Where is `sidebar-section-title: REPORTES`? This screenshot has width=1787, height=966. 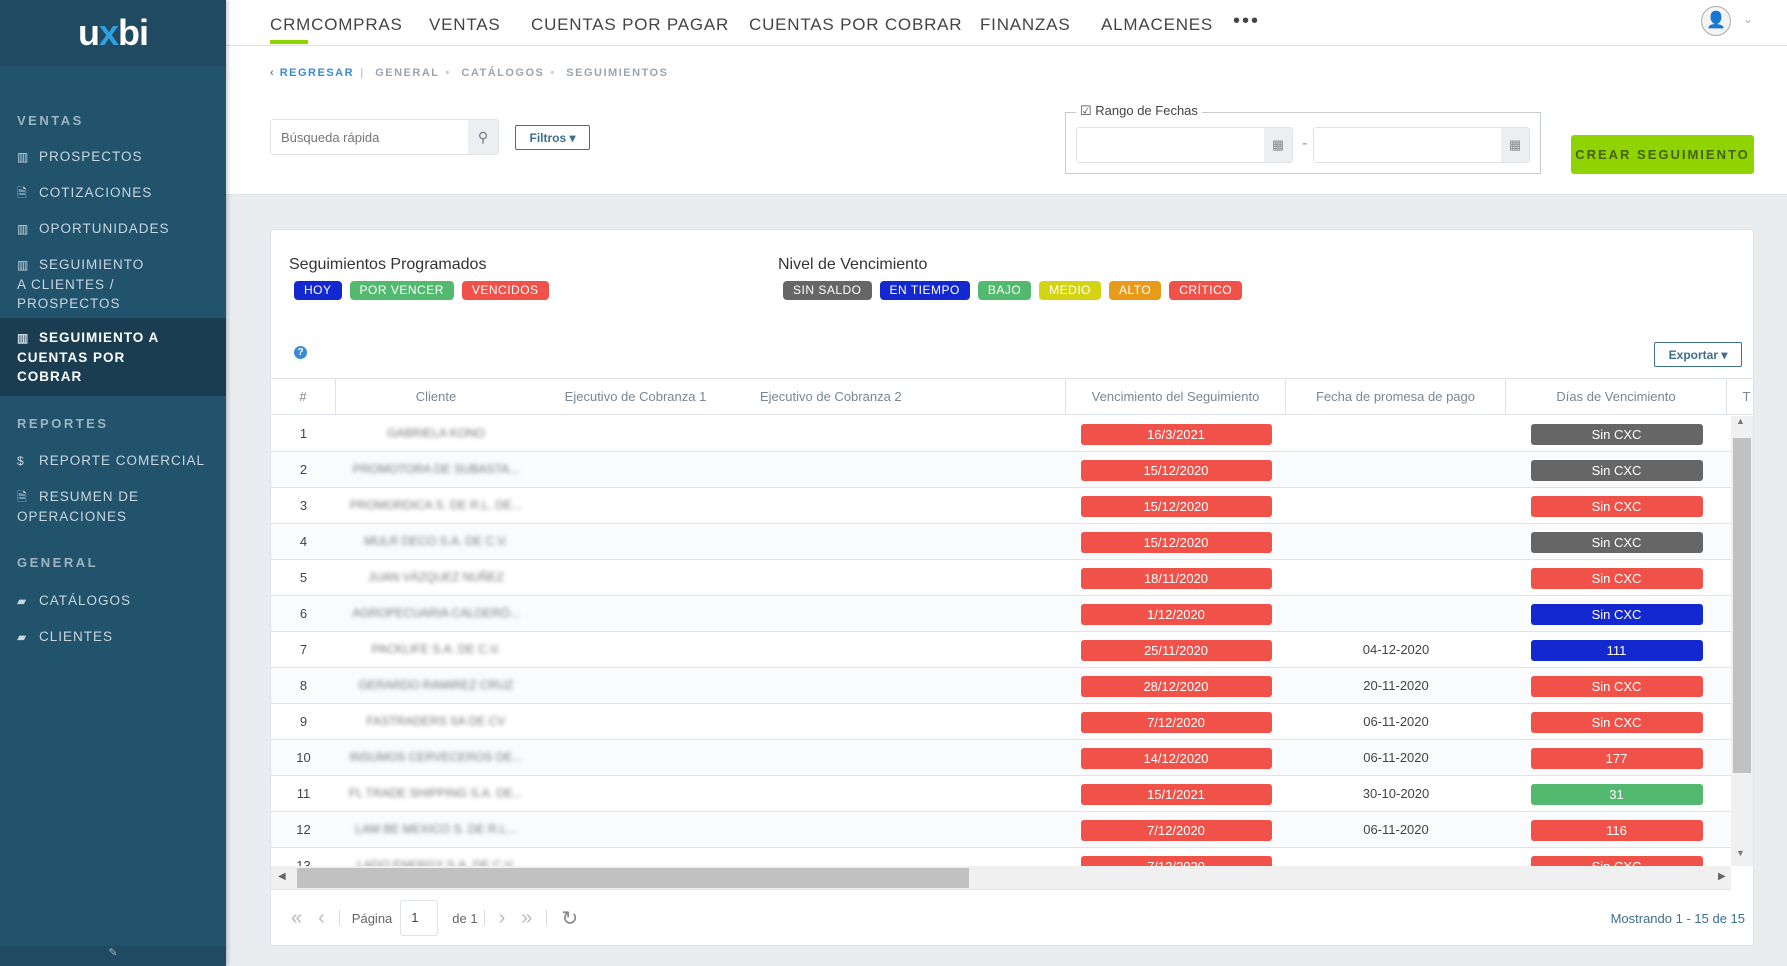 sidebar-section-title: REPORTES is located at coordinates (63, 423).